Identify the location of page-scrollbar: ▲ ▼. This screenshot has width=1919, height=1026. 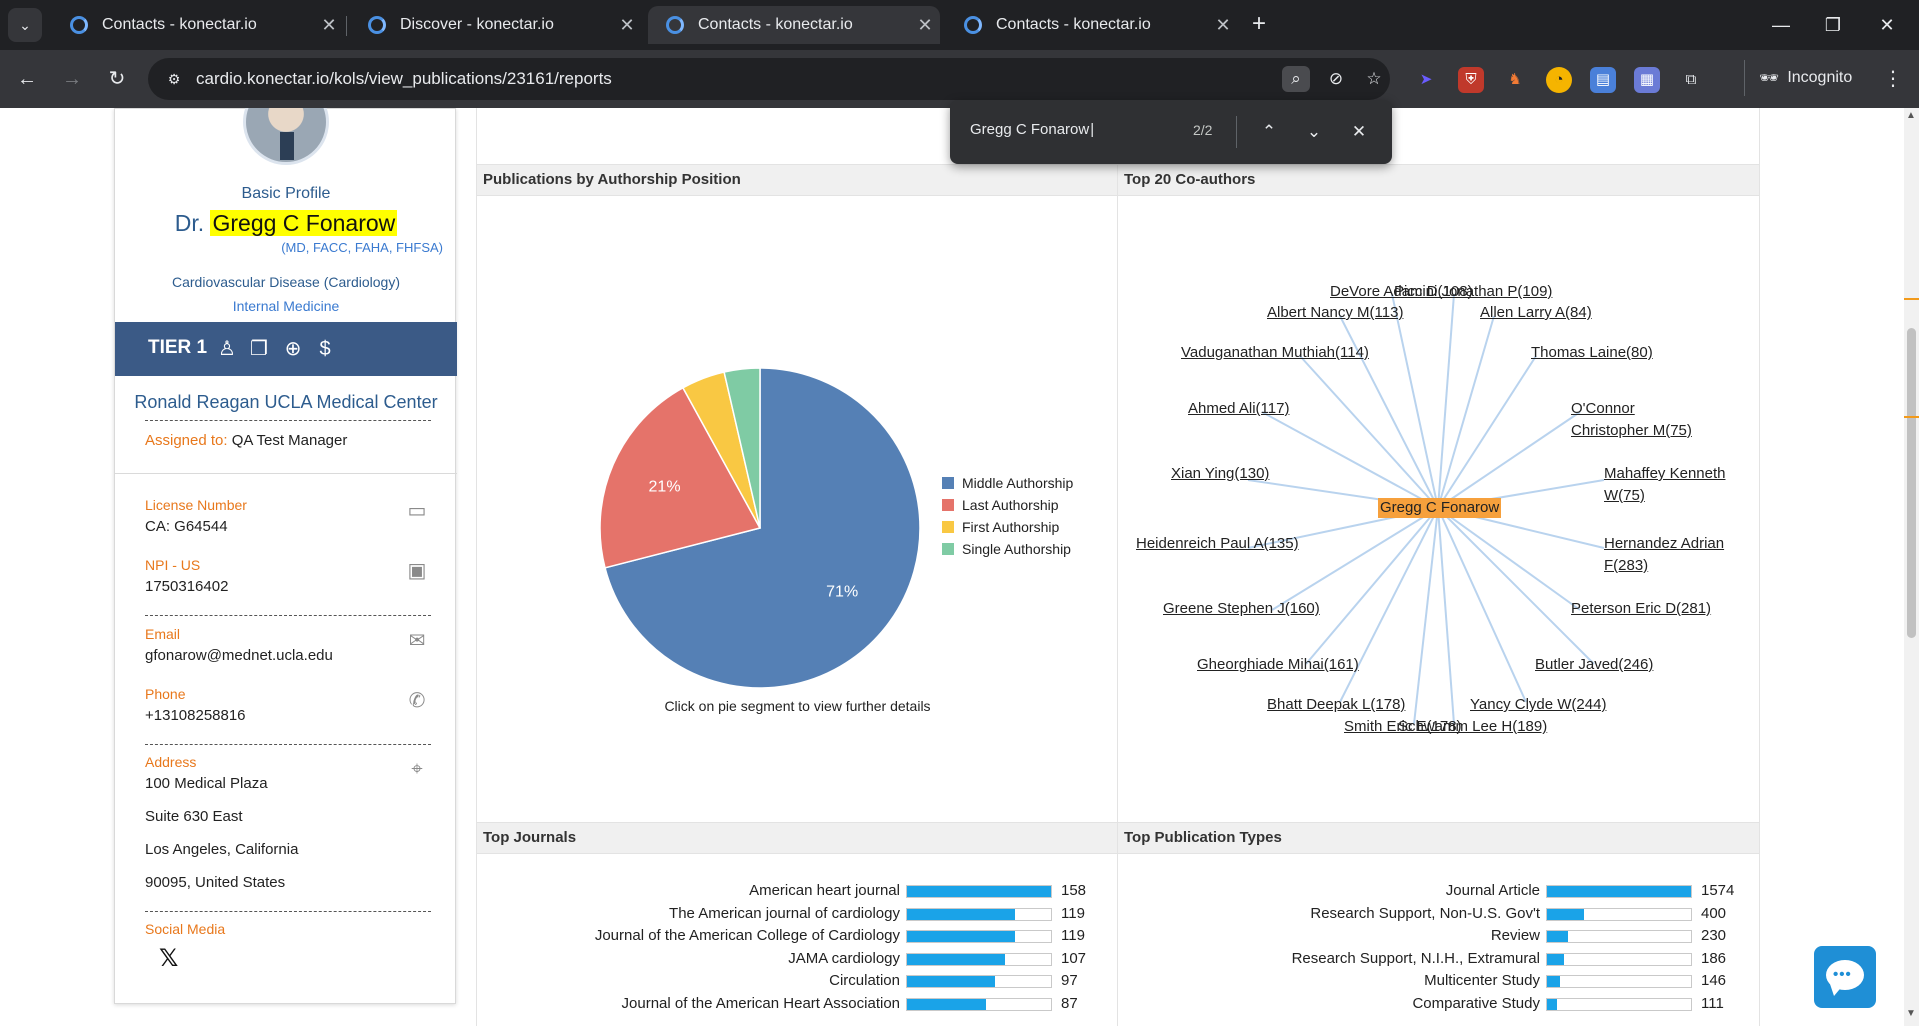
(1911, 567).